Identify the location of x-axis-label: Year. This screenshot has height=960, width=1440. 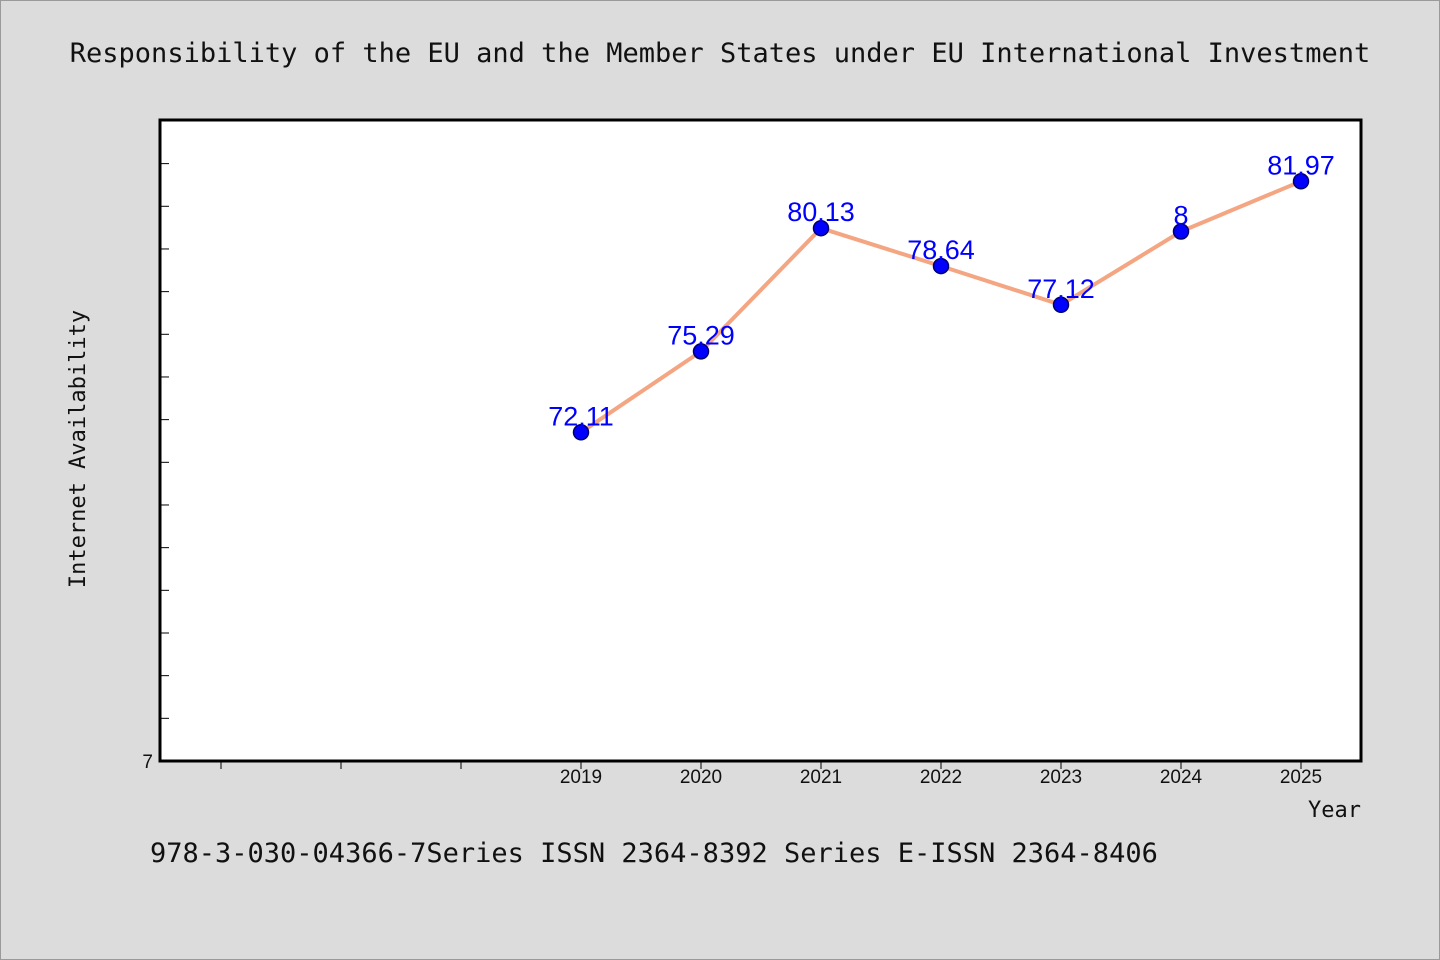
(1334, 810).